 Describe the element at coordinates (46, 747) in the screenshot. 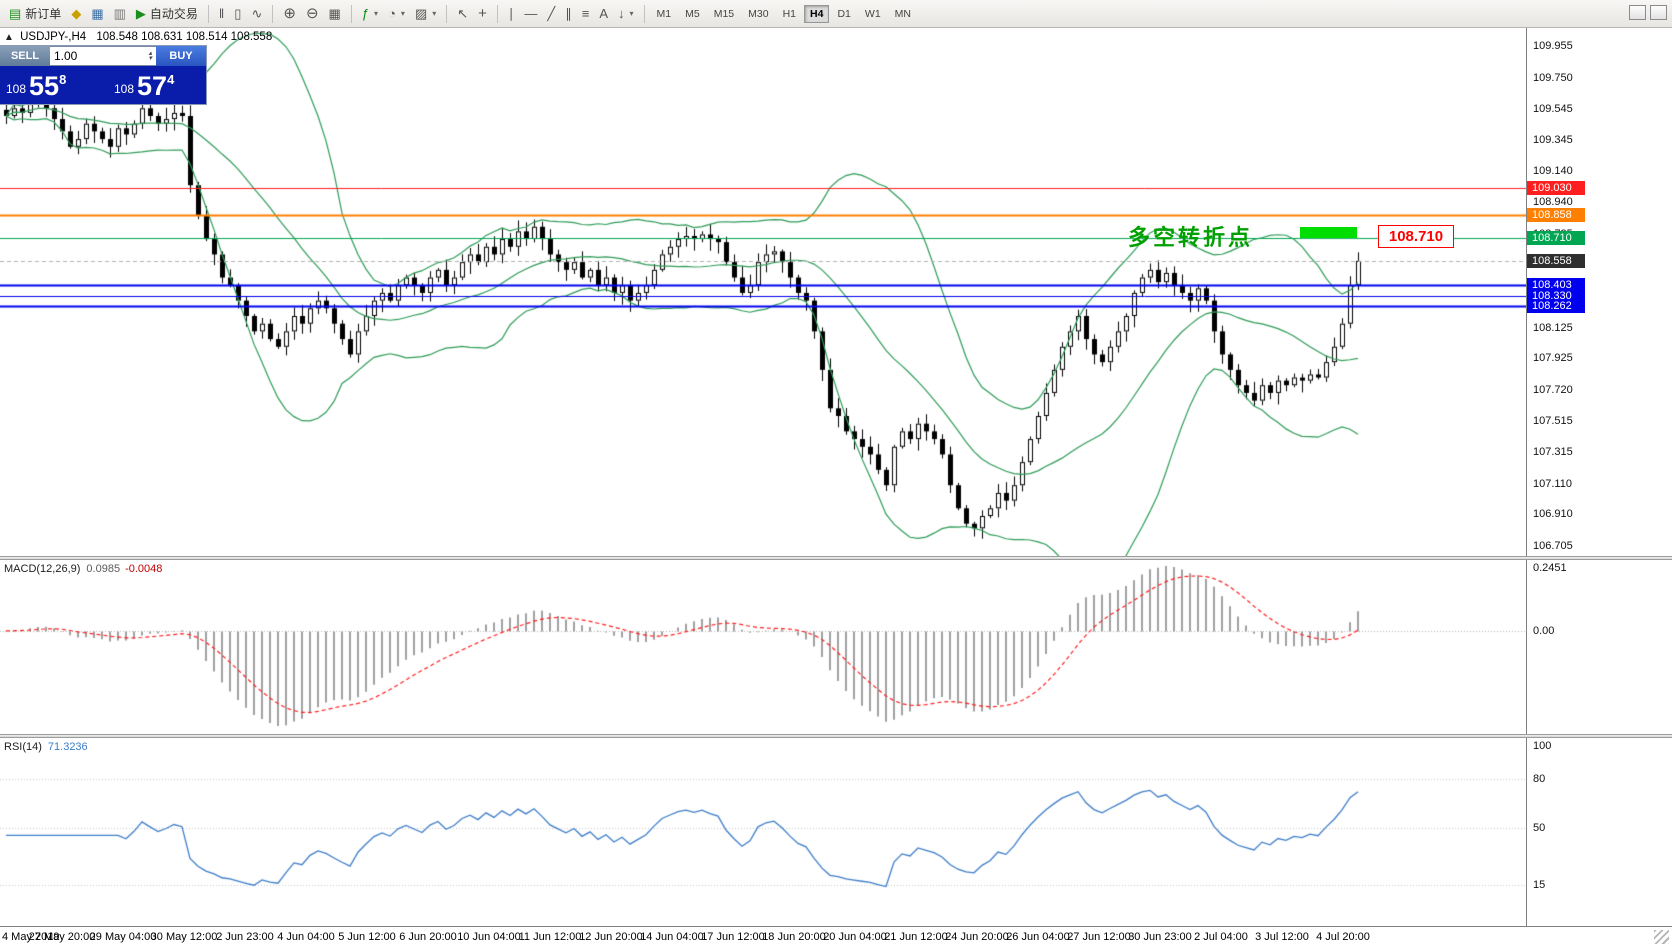

I see `rsi-label: RSI(14) 71.3236` at that location.